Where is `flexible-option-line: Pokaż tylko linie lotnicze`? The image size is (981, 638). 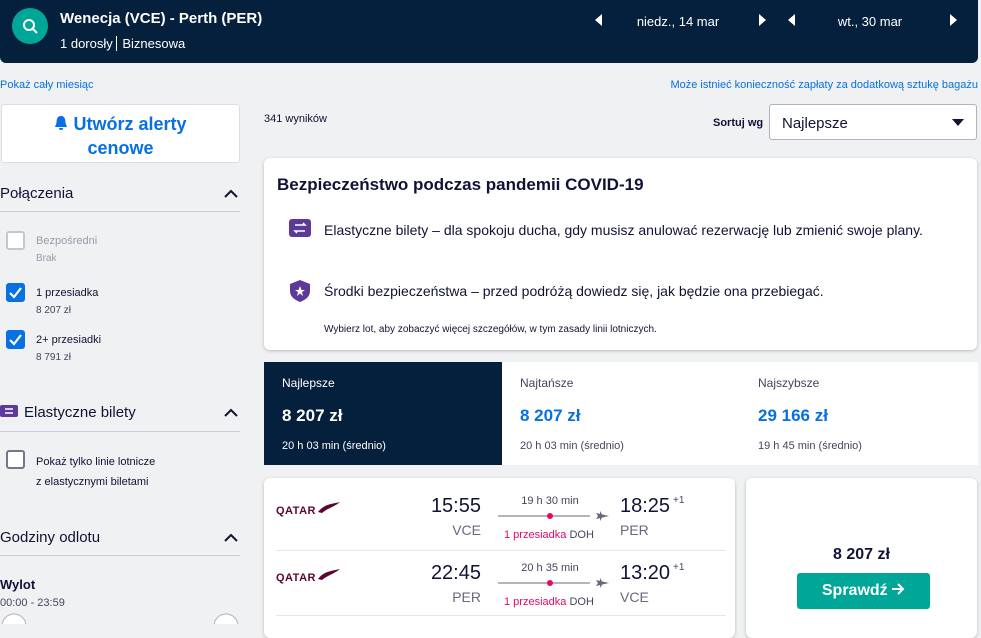 flexible-option-line: Pokaż tylko linie lotnicze is located at coordinates (96, 462).